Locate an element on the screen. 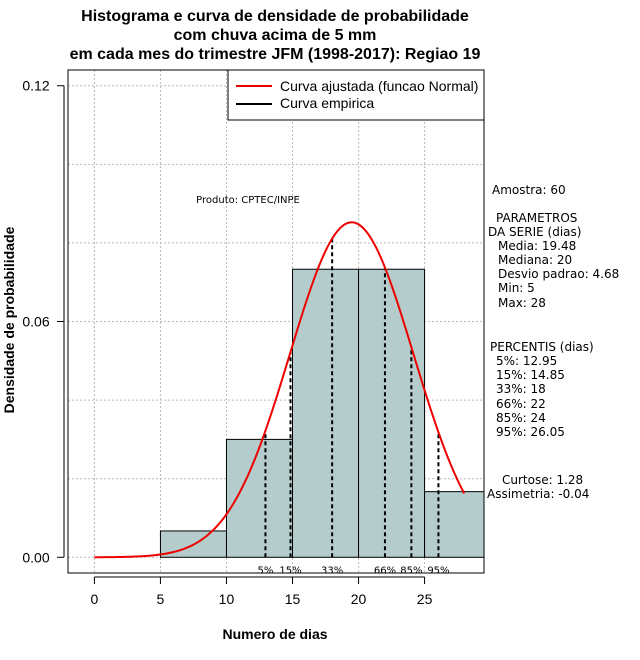  x-tick-label: 0 is located at coordinates (95, 599).